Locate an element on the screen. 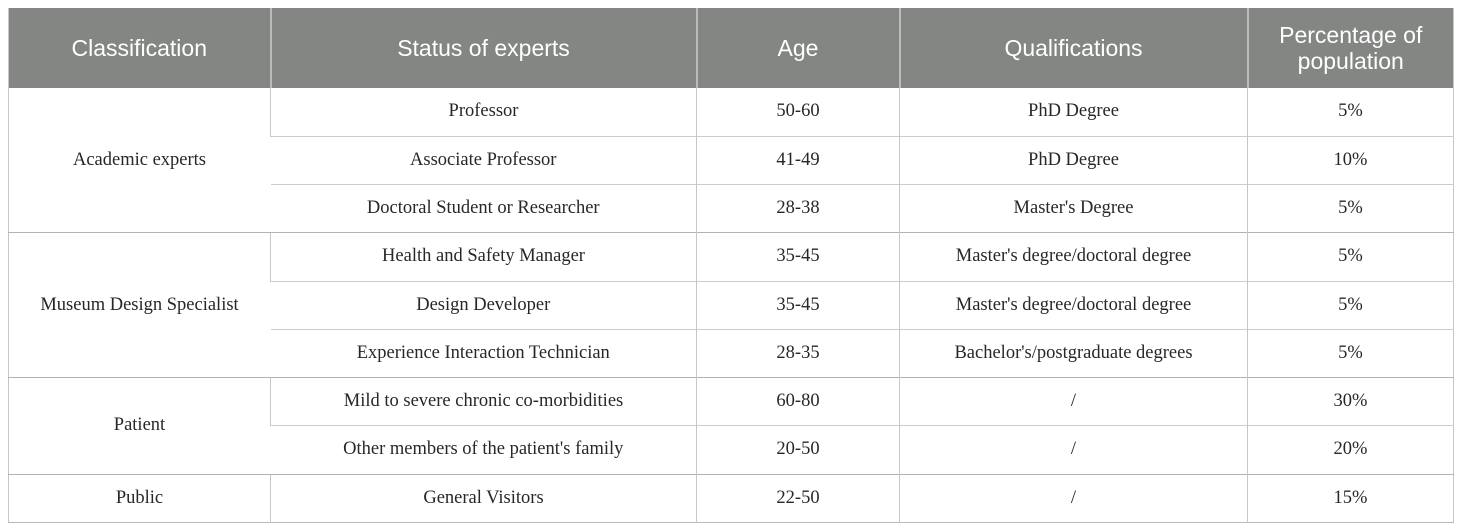 The height and width of the screenshot is (531, 1460). age-cell: 60-80 is located at coordinates (798, 401).